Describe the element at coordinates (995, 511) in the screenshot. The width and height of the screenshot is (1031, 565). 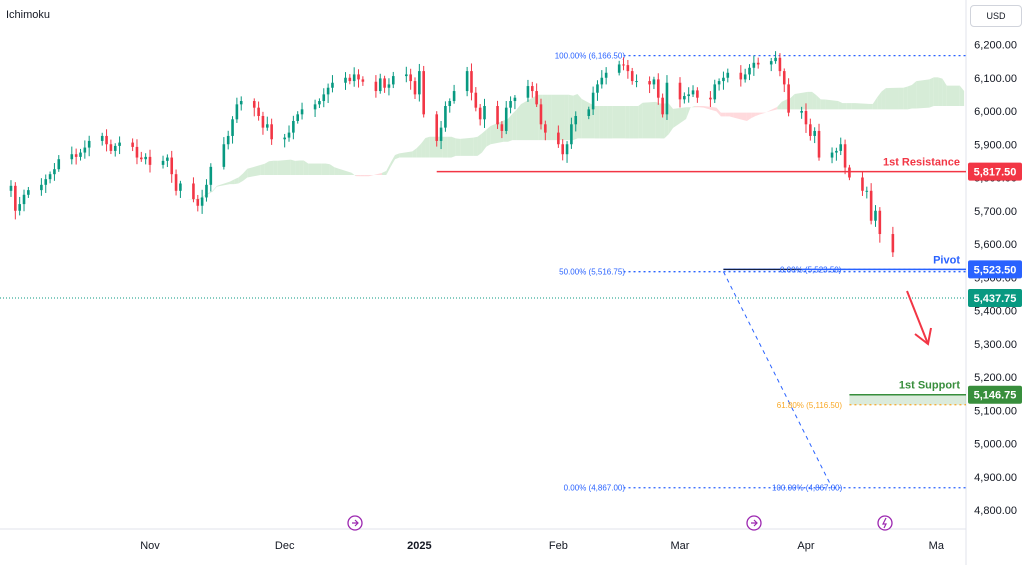
I see `y-tick-label: 4,800.00` at that location.